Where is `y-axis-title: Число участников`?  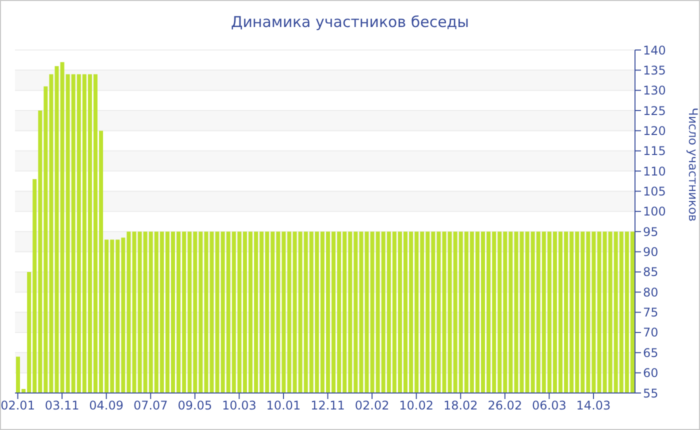
y-axis-title: Число участников is located at coordinates (693, 165).